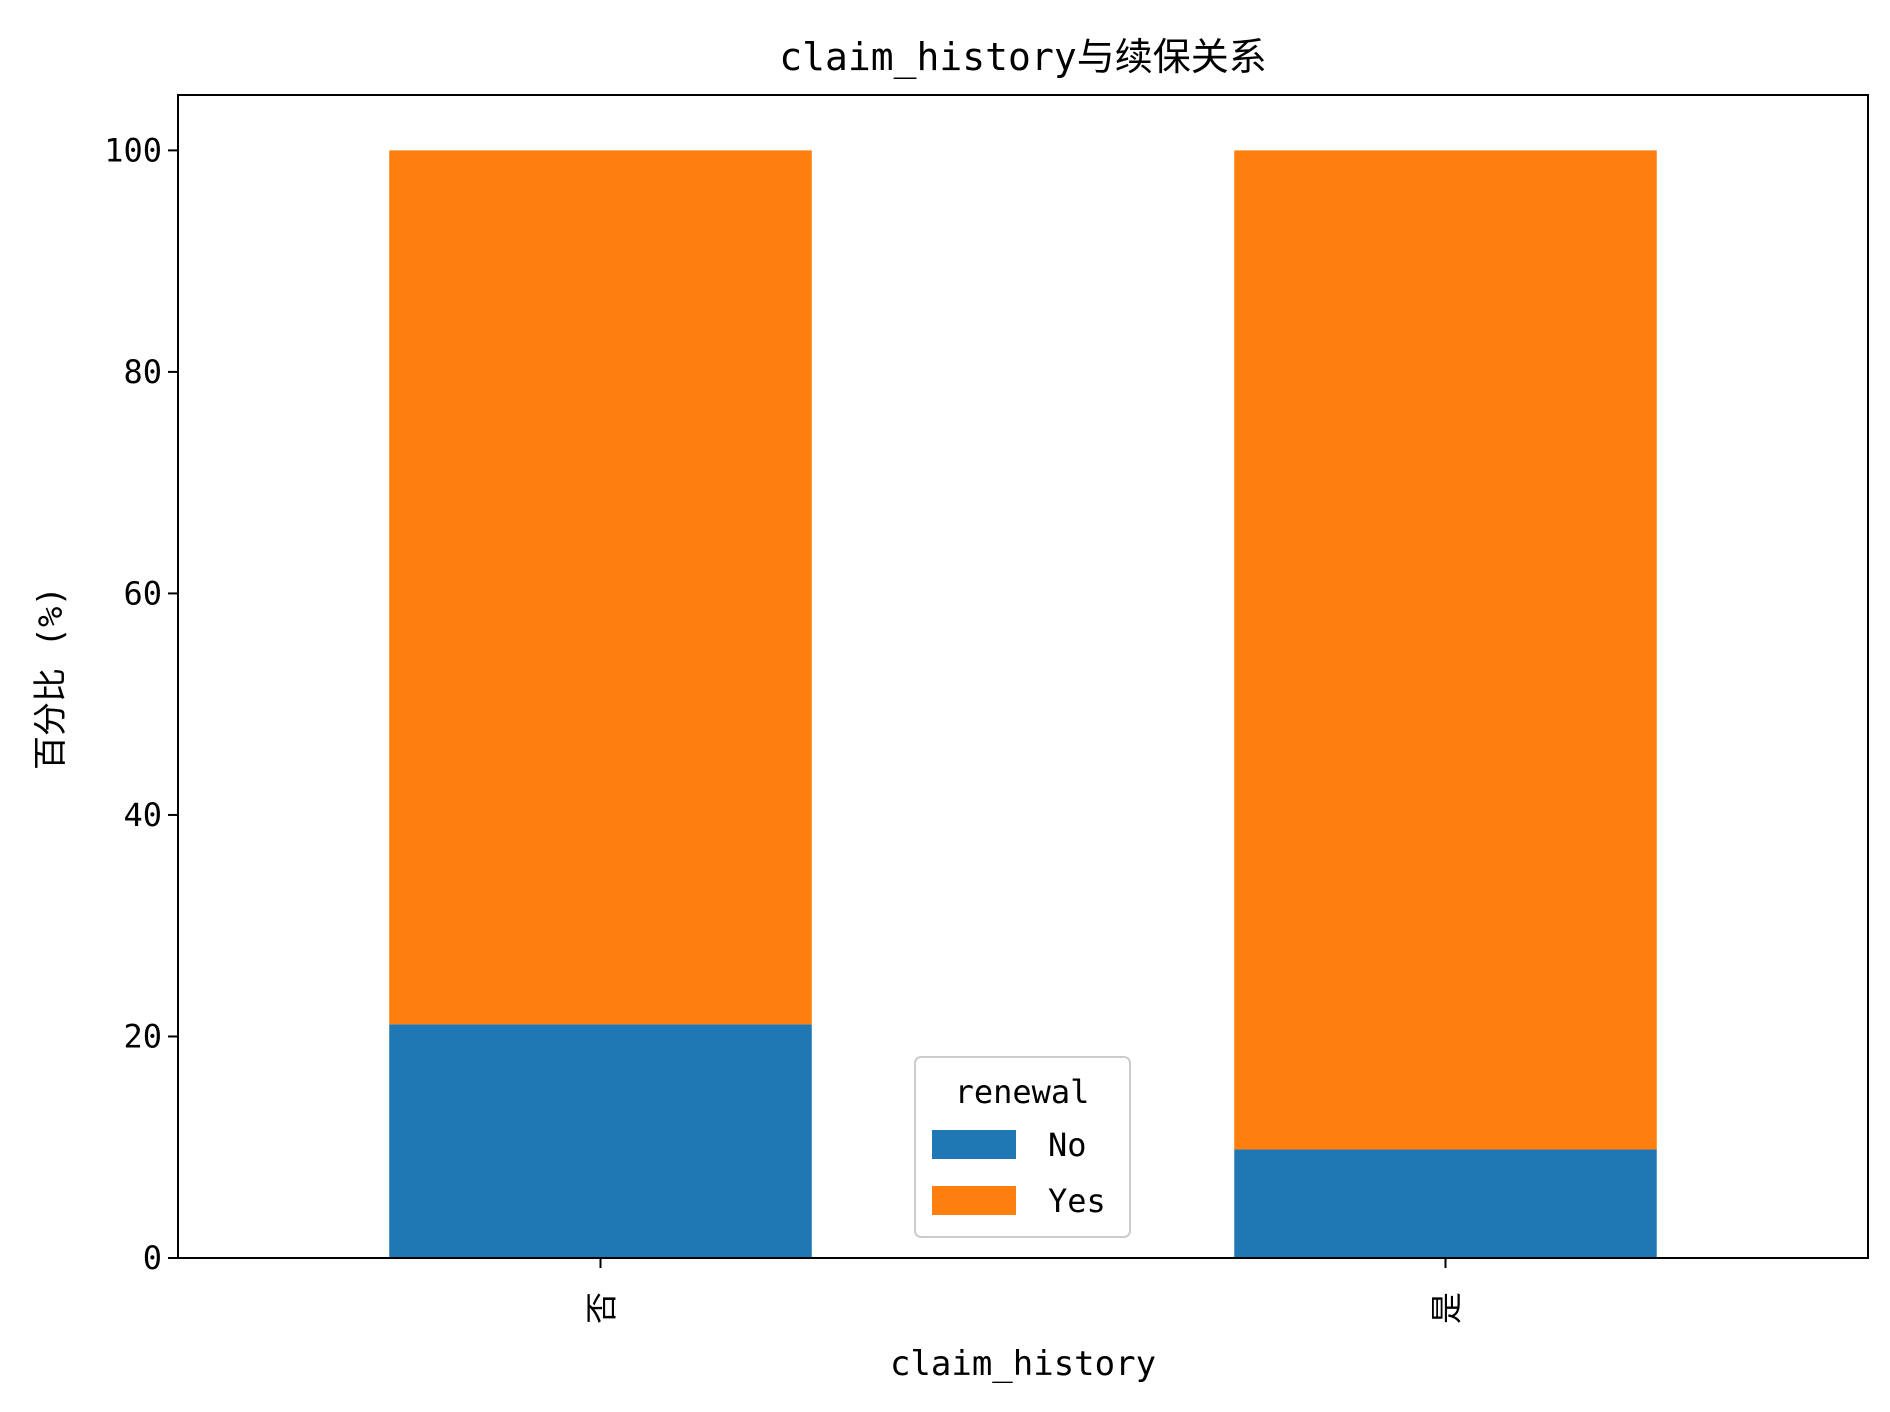  I want to click on y-axis-label: 百分比 (%), so click(51, 678).